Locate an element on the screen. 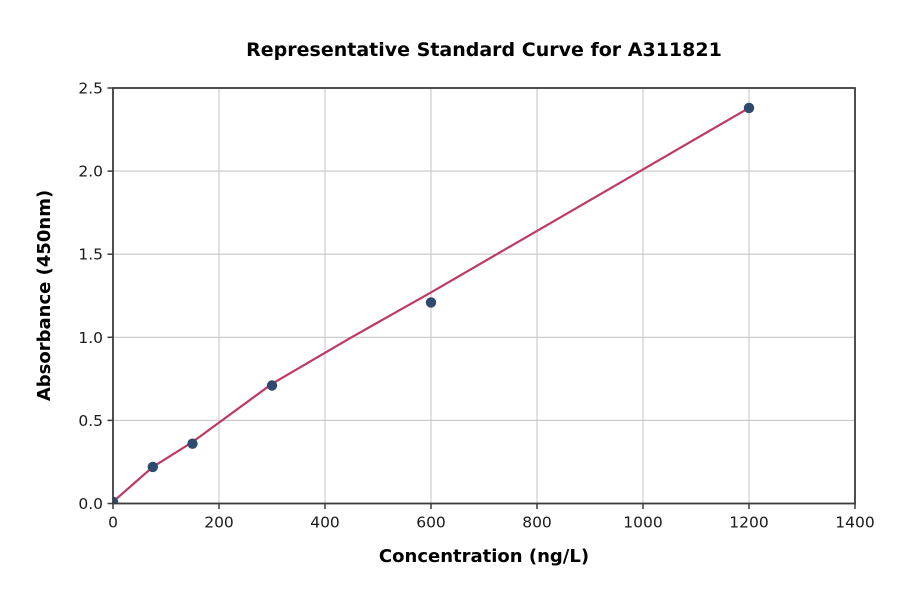  y-tick-label: 2.0 is located at coordinates (90, 172).